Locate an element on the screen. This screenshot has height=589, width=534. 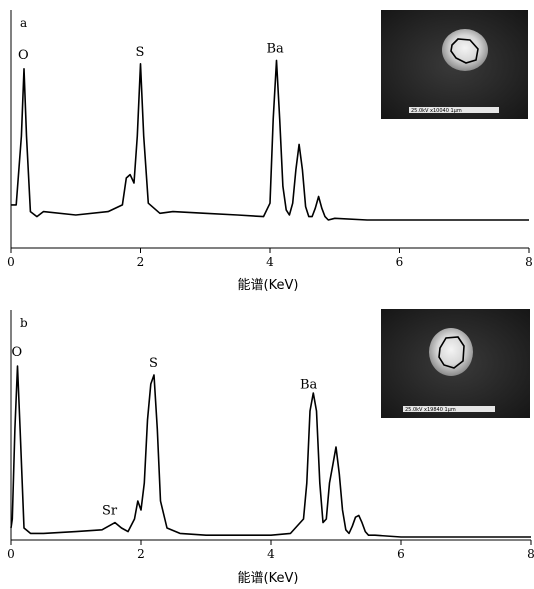
panel-a-x-ticks: 0 2 4 6 8 is located at coordinates (270, 258).